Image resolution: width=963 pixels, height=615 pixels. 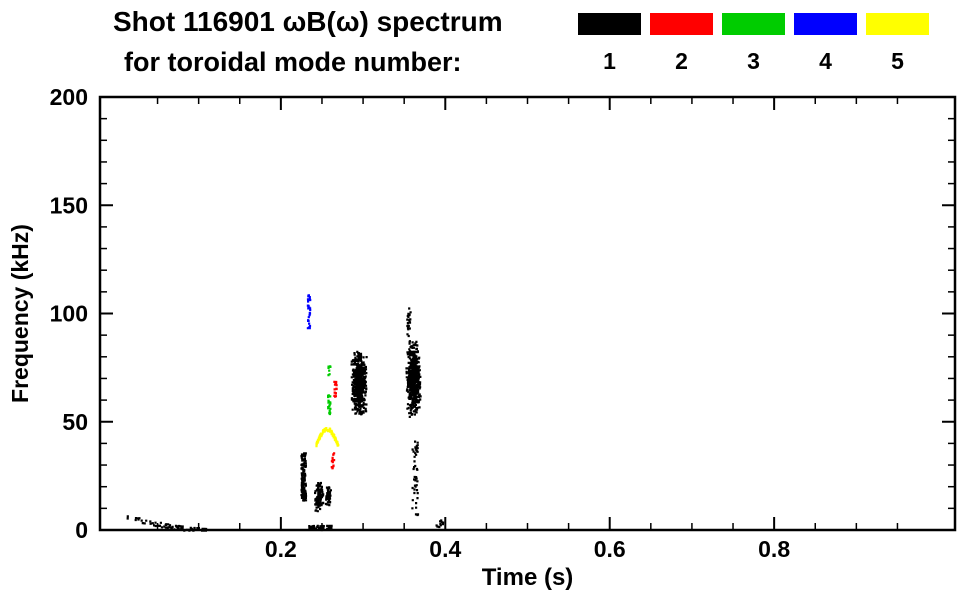 I want to click on legend-mode-2: 2, so click(x=681, y=43).